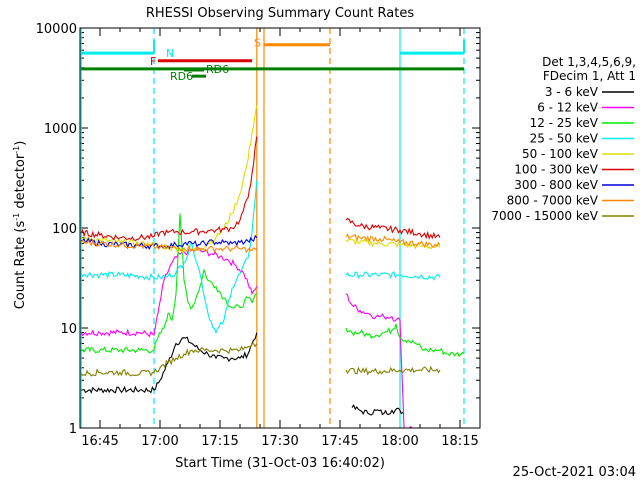  Describe the element at coordinates (20, 265) in the screenshot. I see `y-axis-label-part: Count Rate (s` at that location.